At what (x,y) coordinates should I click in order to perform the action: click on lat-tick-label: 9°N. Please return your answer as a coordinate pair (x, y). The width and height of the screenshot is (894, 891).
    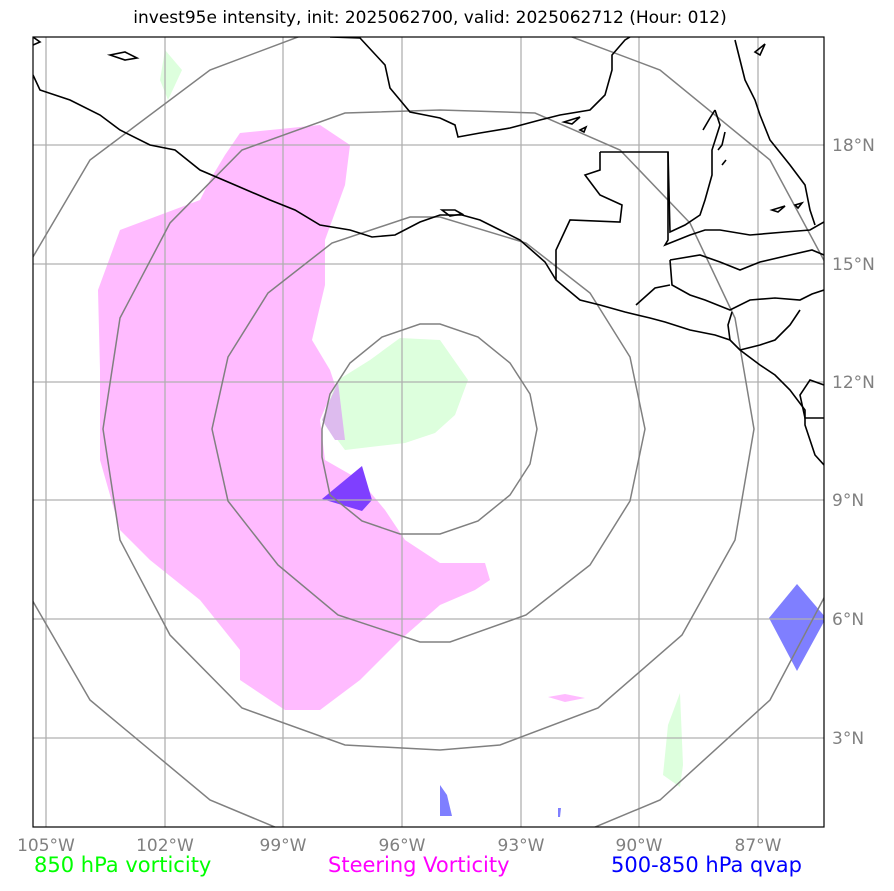
    Looking at the image, I should click on (848, 501).